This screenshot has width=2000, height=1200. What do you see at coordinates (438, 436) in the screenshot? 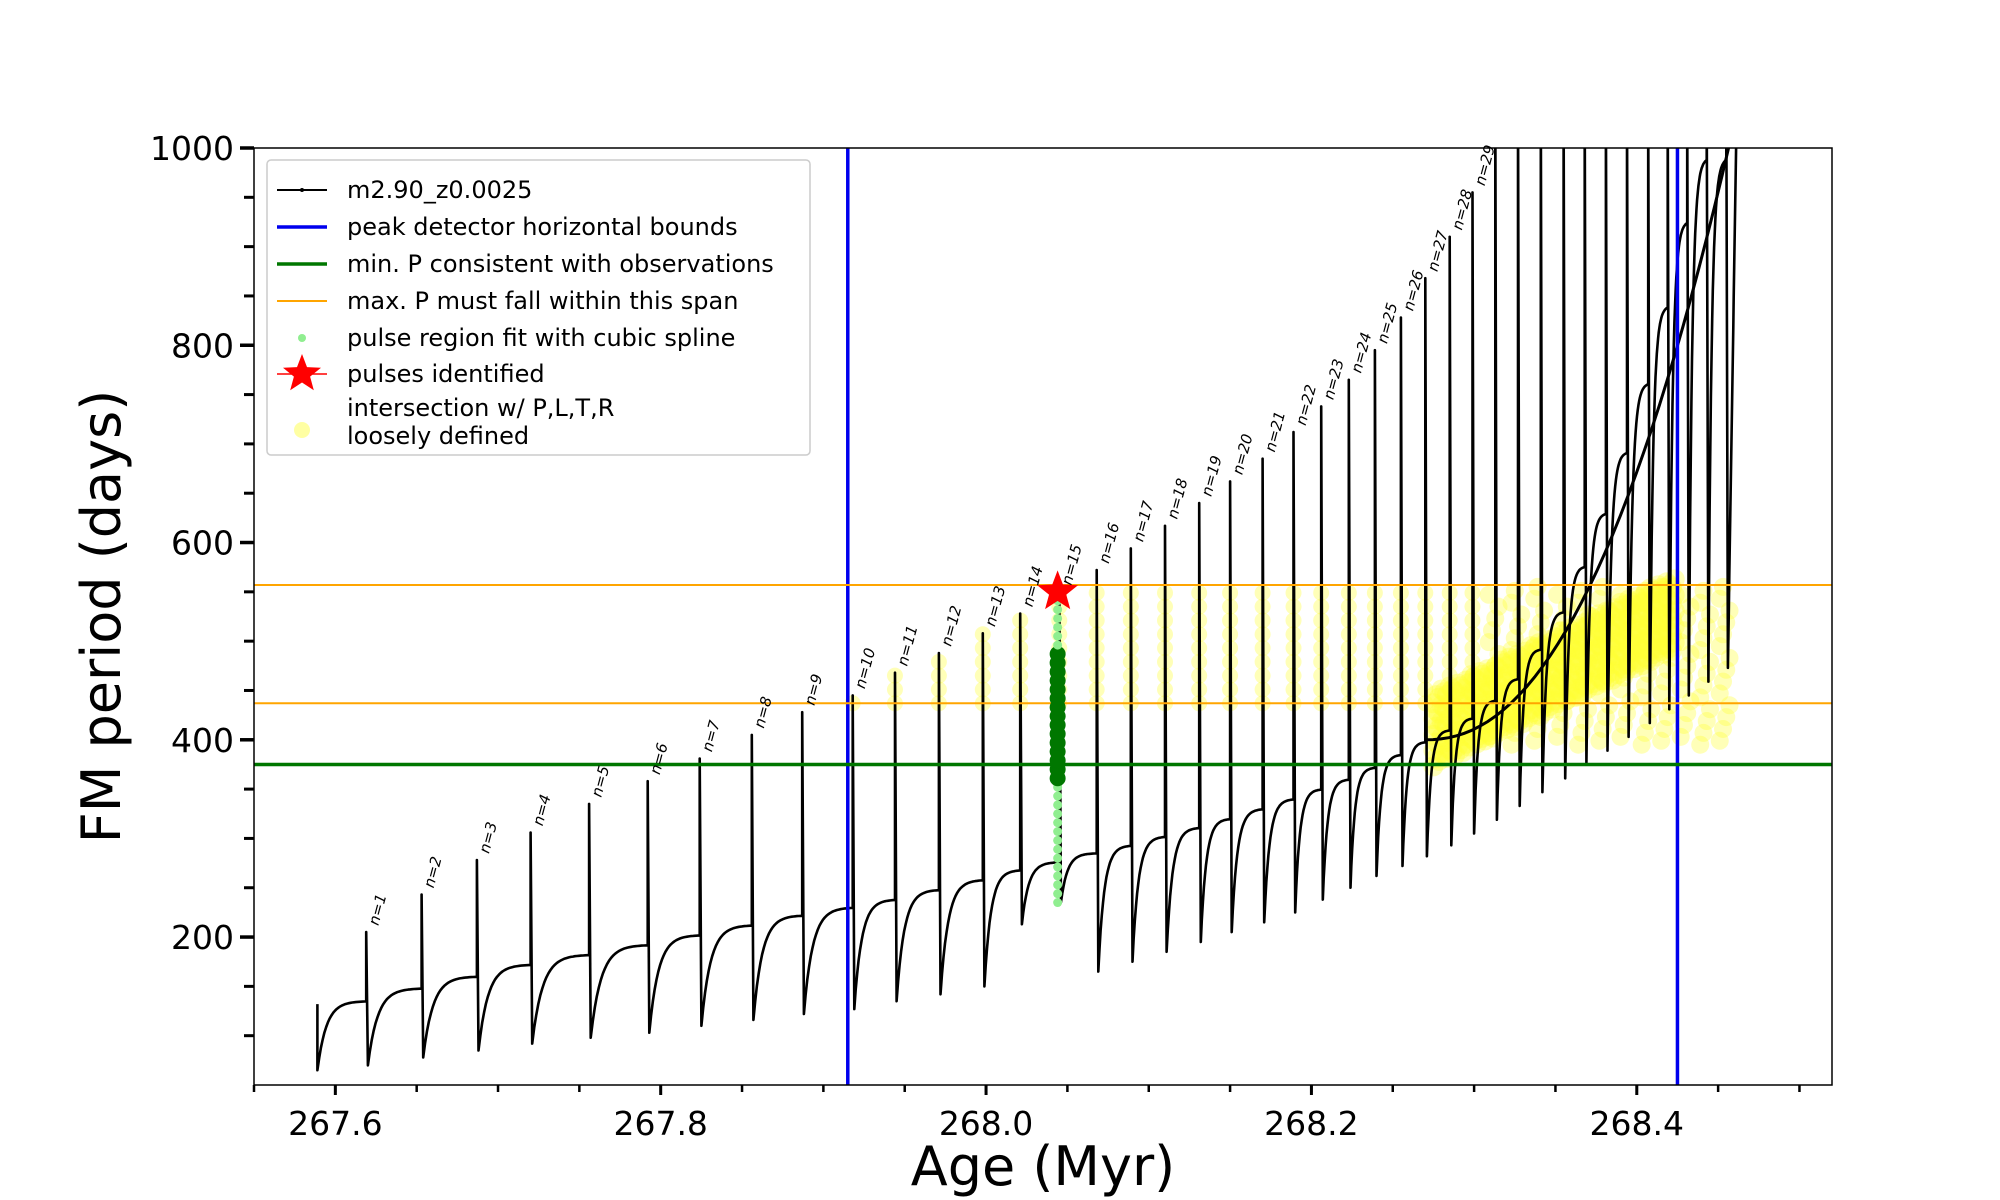
I see `legend-label: loosely defined` at bounding box center [438, 436].